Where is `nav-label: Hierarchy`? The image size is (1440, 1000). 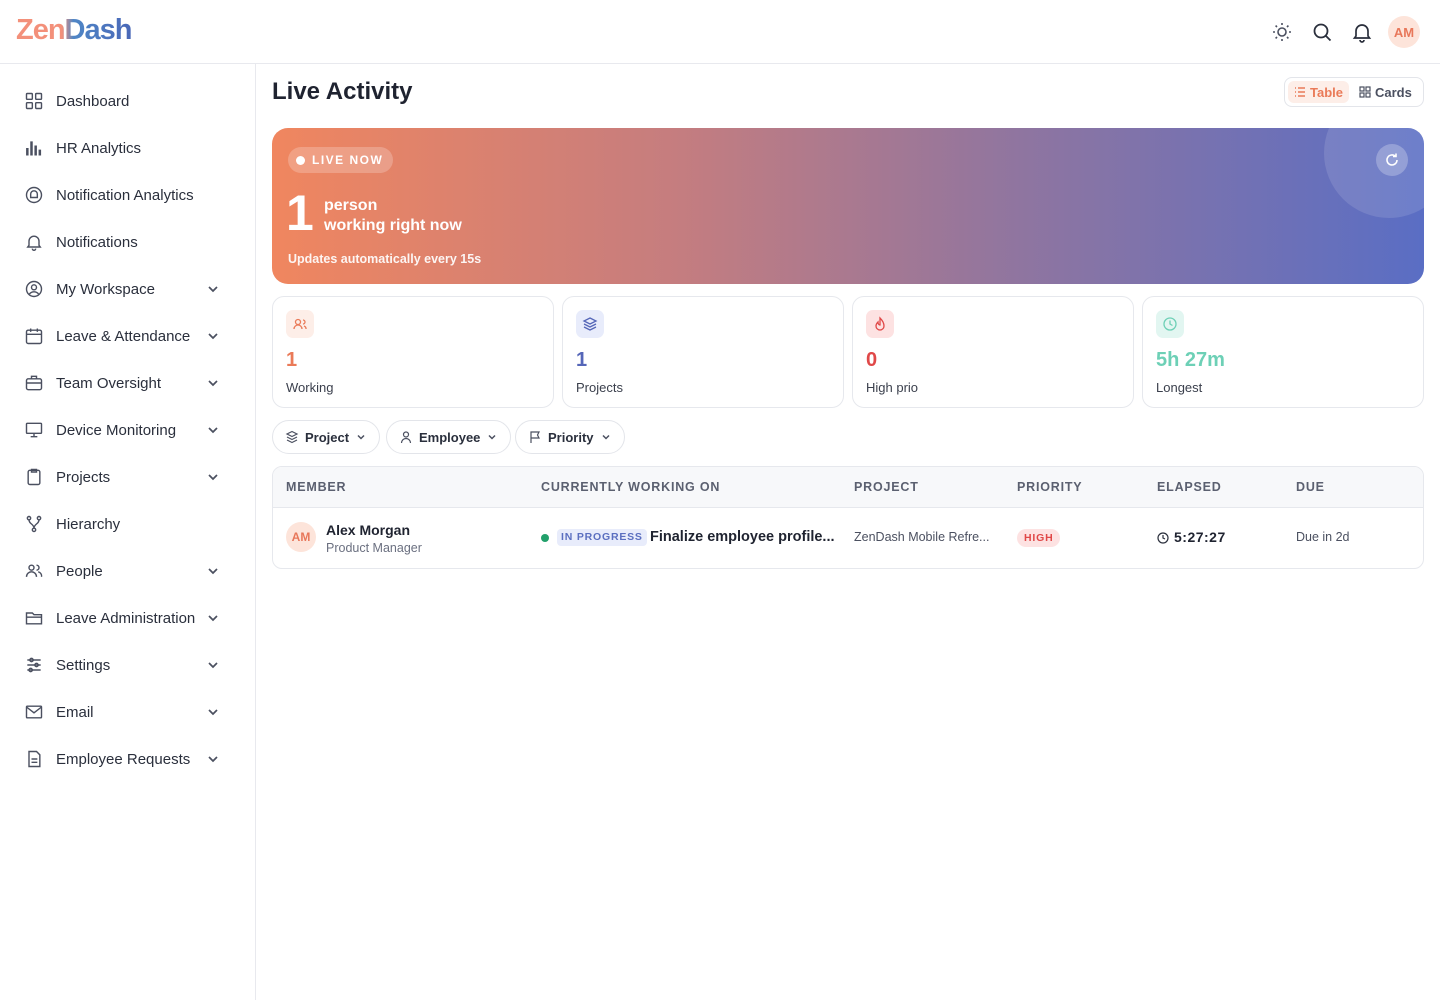
nav-label: Hierarchy is located at coordinates (88, 524).